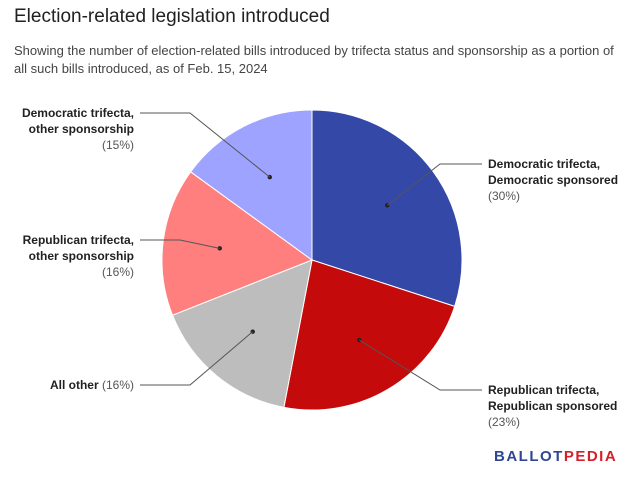 This screenshot has width=624, height=479. What do you see at coordinates (553, 180) in the screenshot?
I see `slice-label: Democratic sponsored` at bounding box center [553, 180].